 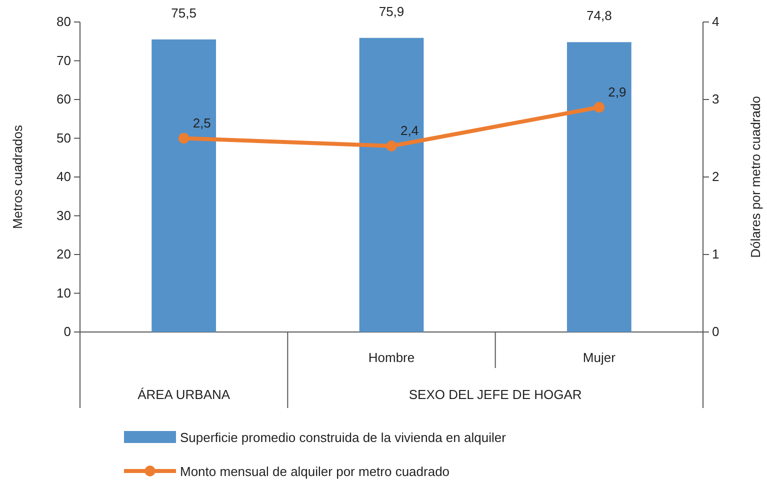 I want to click on text: SEXO DEL JEFE DE HOGAR, so click(x=495, y=394).